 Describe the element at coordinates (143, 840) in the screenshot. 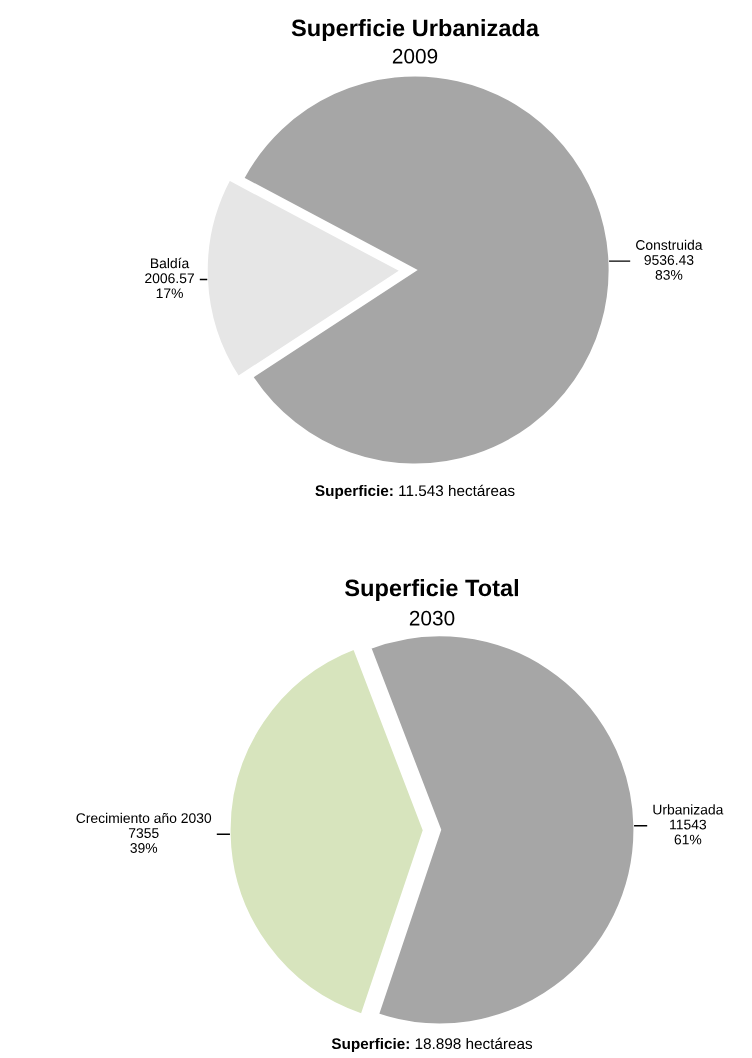

I see `data-label: 7355 39%` at that location.